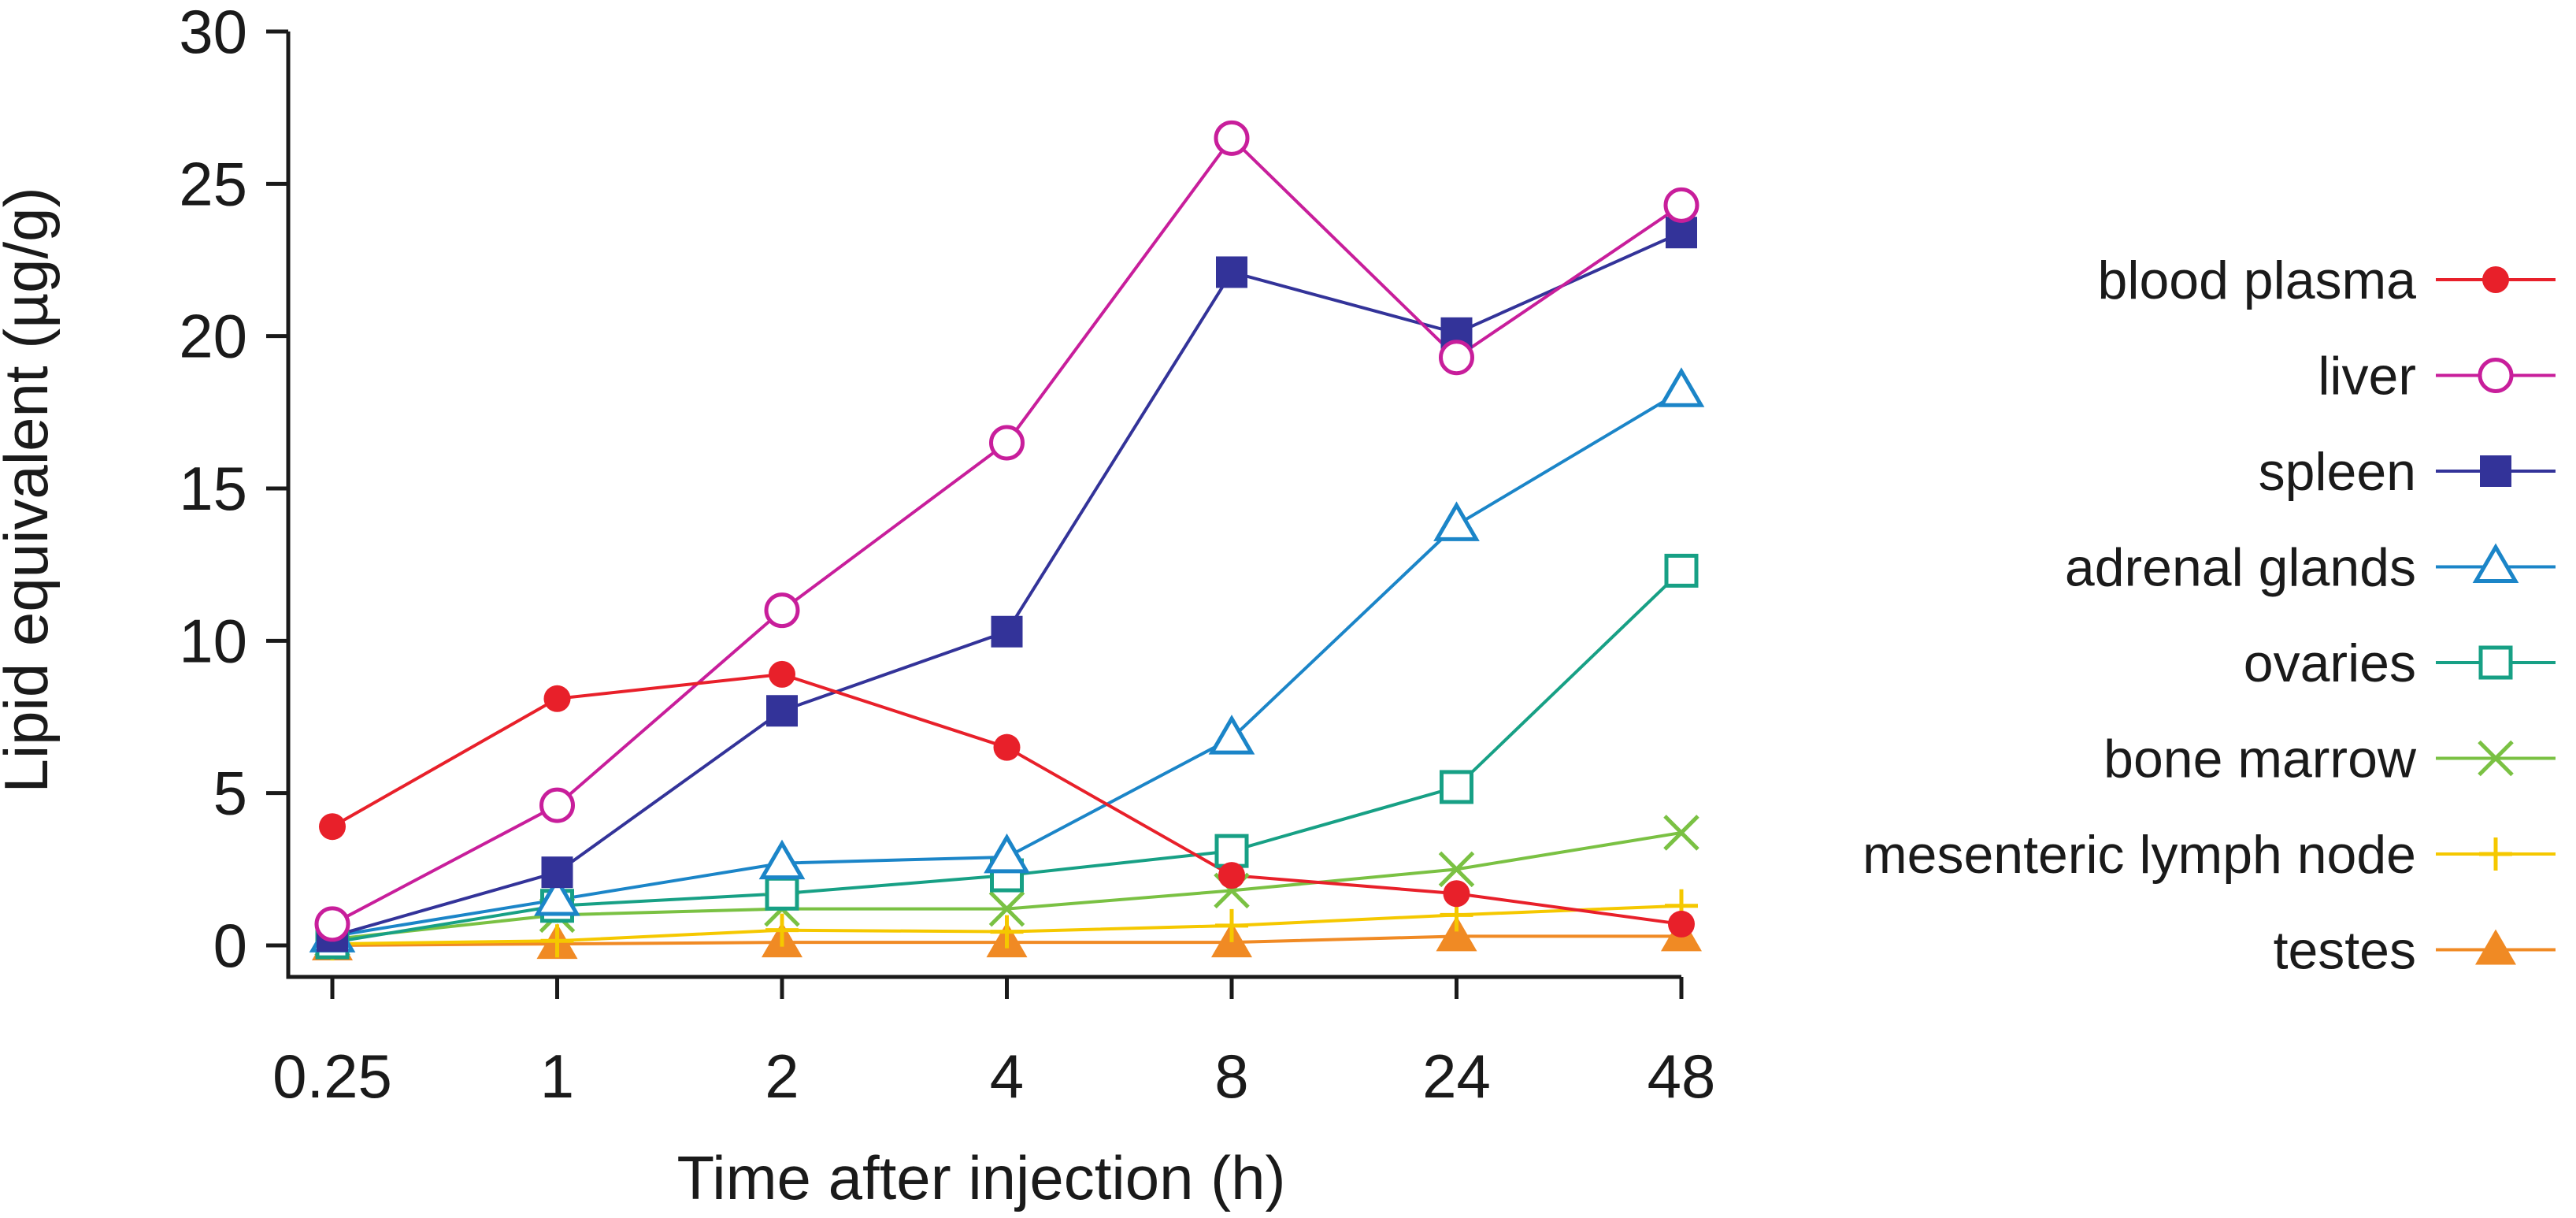 This screenshot has height=1218, width=2576. Describe the element at coordinates (2345, 951) in the screenshot. I see `legend-label: testes` at that location.